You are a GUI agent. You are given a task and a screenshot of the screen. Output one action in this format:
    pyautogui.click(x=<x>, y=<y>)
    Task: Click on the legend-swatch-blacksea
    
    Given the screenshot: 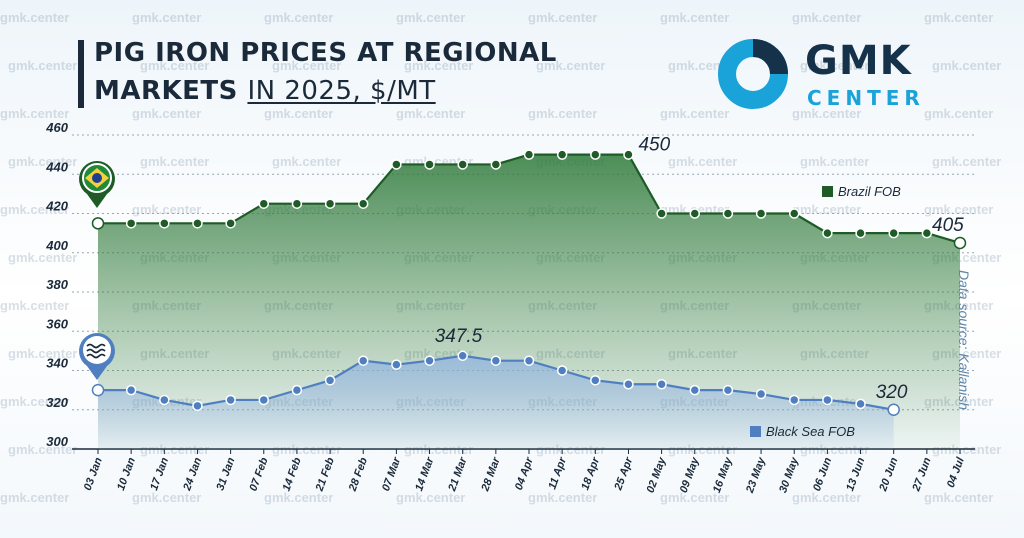 What is the action you would take?
    pyautogui.click(x=755, y=431)
    